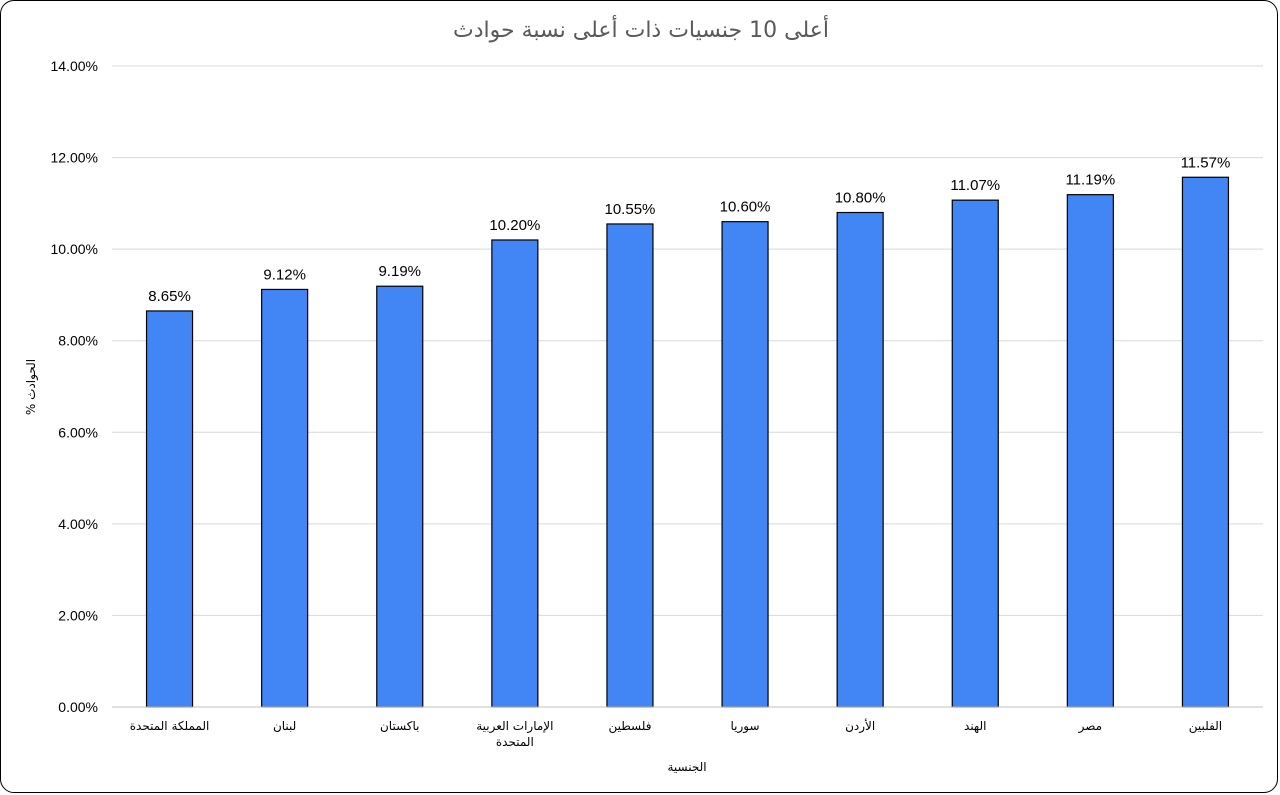 This screenshot has width=1280, height=795. Describe the element at coordinates (78, 524) in the screenshot. I see `y-tick-label: 4.00%` at that location.